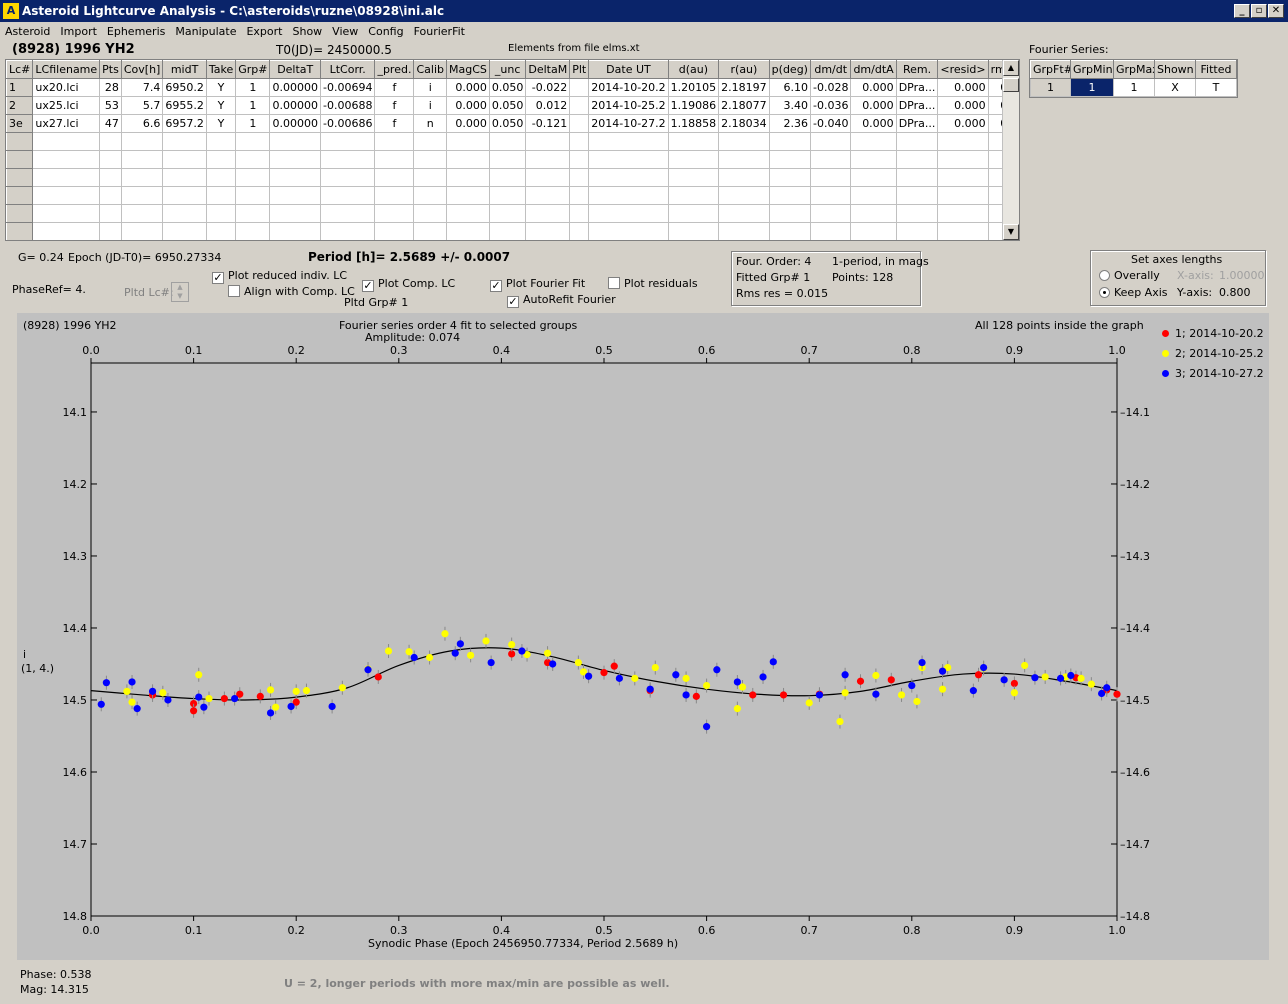 The image size is (1288, 1004). Describe the element at coordinates (653, 283) in the screenshot. I see `plot-residuals-checkbox: Plot residuals` at that location.